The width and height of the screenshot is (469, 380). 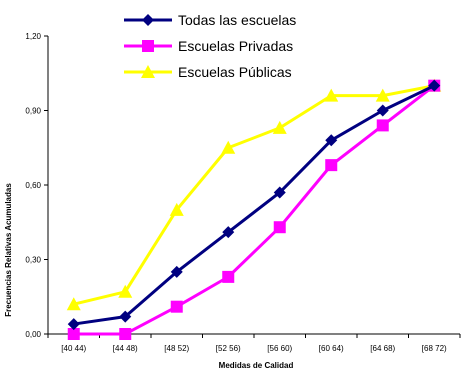 What do you see at coordinates (148, 46) in the screenshot?
I see `legend-marker-square` at bounding box center [148, 46].